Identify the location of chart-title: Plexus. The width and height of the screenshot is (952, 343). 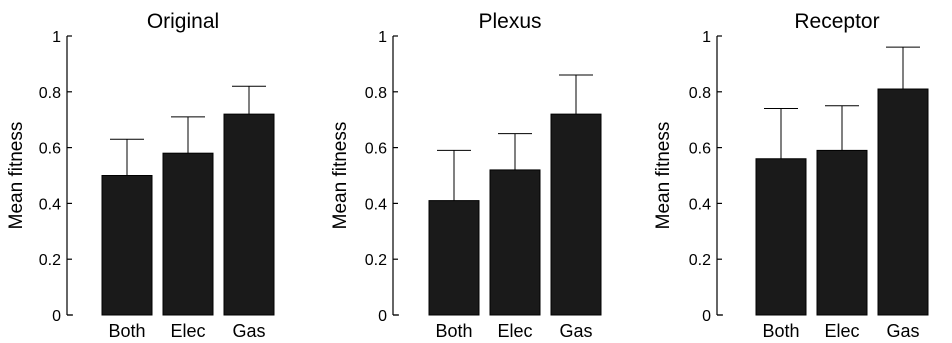
(509, 21).